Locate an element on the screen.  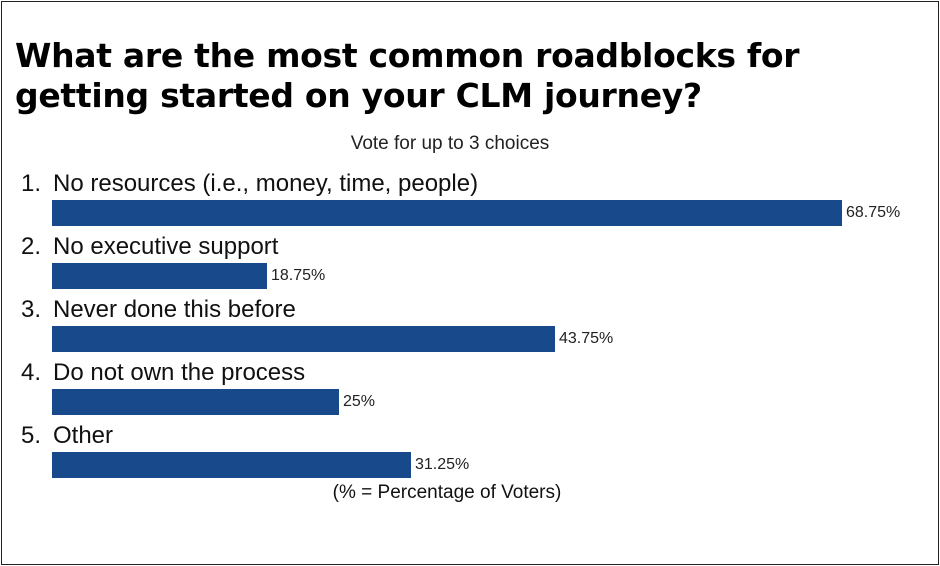
bar-value-label: 31.25% is located at coordinates (442, 464).